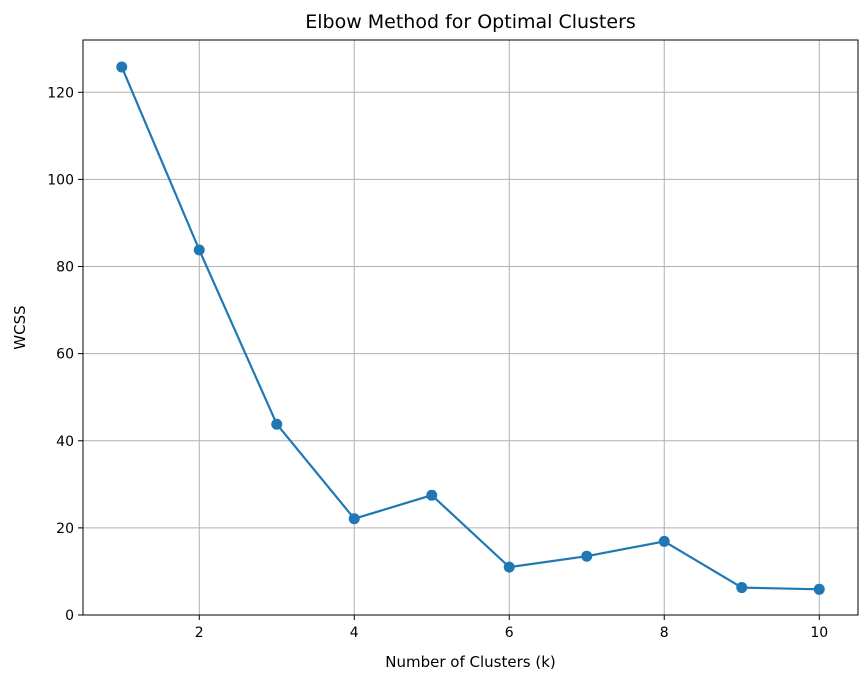 Image resolution: width=866 pixels, height=682 pixels. Describe the element at coordinates (664, 633) in the screenshot. I see `x-tick-label: 8` at that location.